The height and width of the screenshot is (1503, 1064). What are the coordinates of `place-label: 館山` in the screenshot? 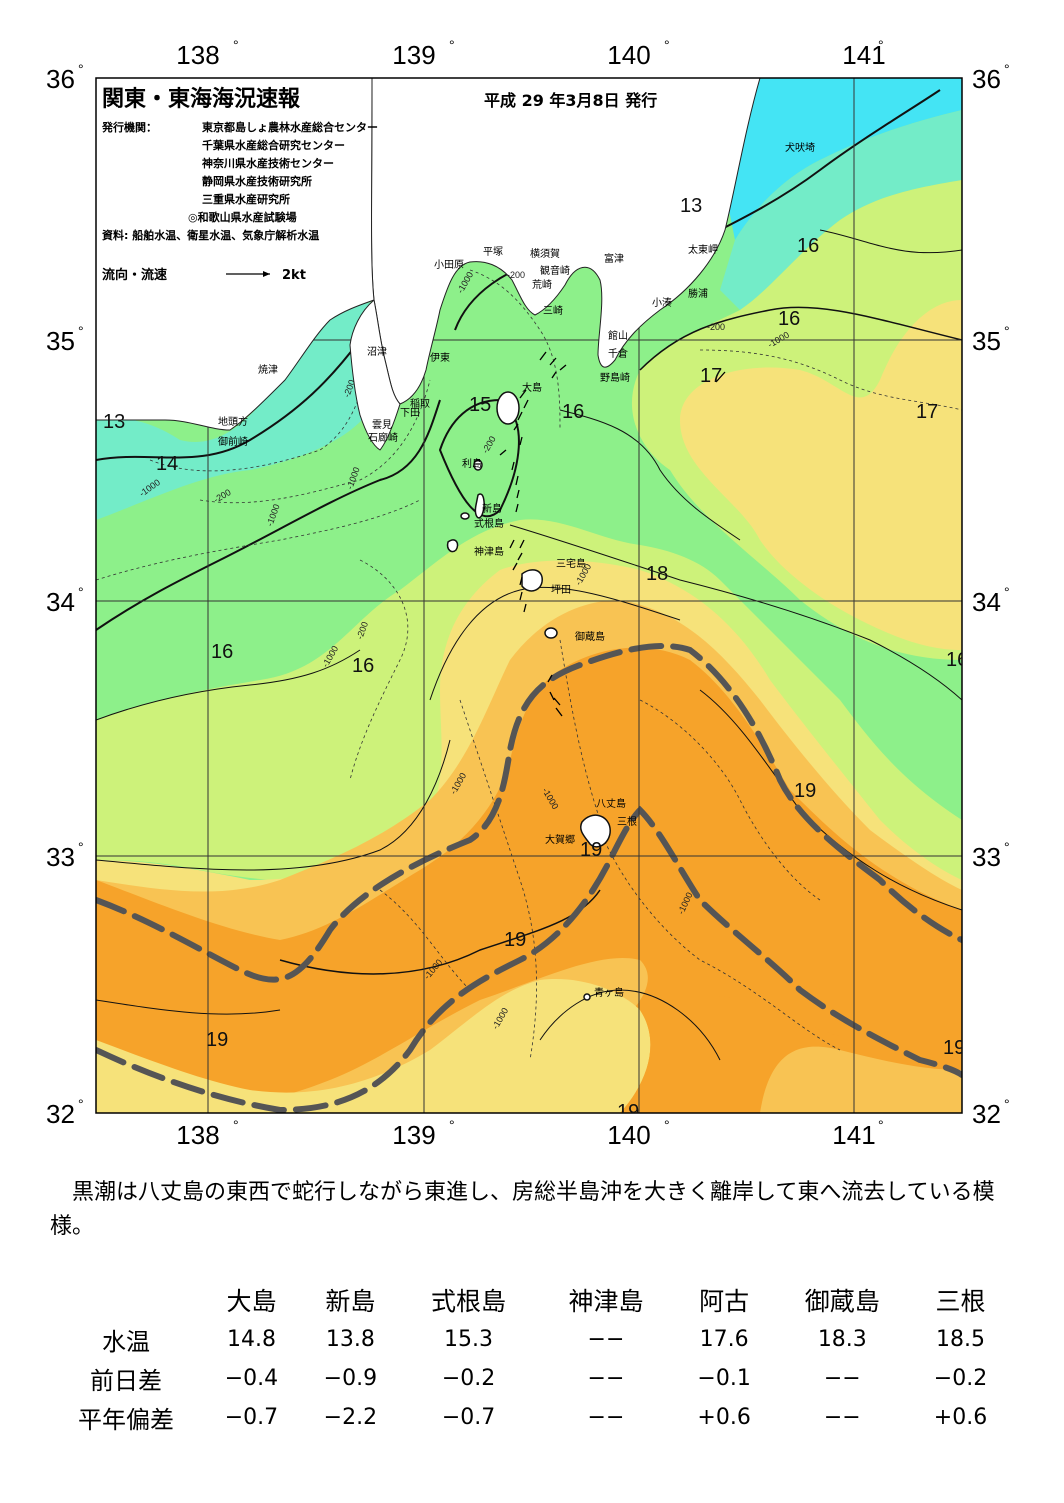 It's located at (618, 335).